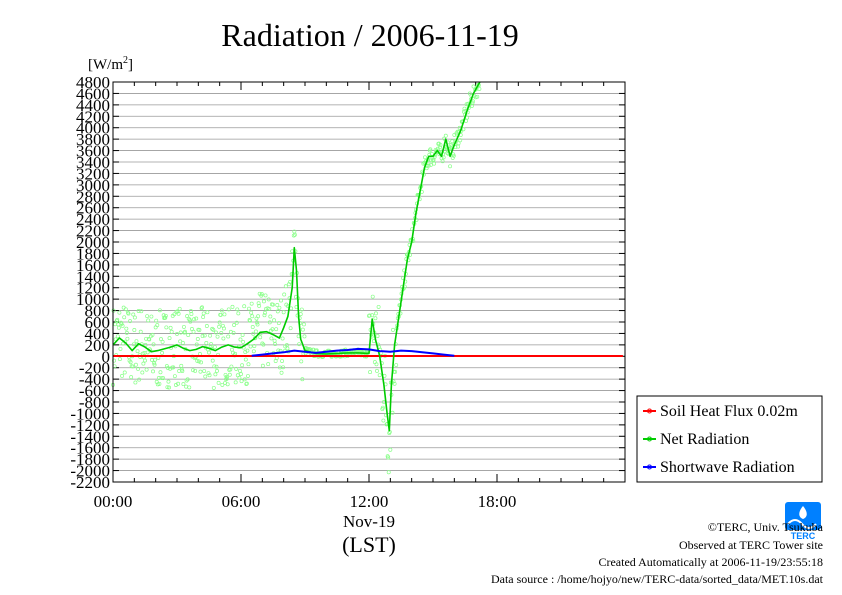 The height and width of the screenshot is (595, 842). Describe the element at coordinates (93, 185) in the screenshot. I see `y-tick-label: 3000` at that location.